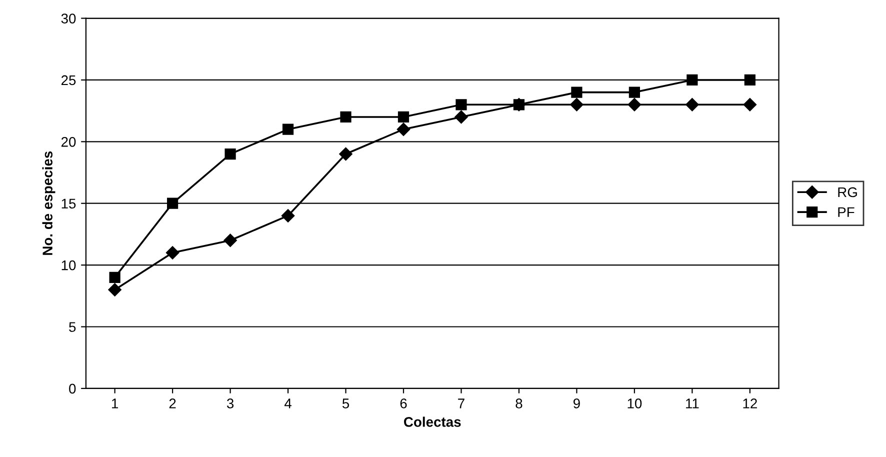 Image resolution: width=886 pixels, height=457 pixels. What do you see at coordinates (577, 403) in the screenshot?
I see `x-tick-label: 9` at bounding box center [577, 403].